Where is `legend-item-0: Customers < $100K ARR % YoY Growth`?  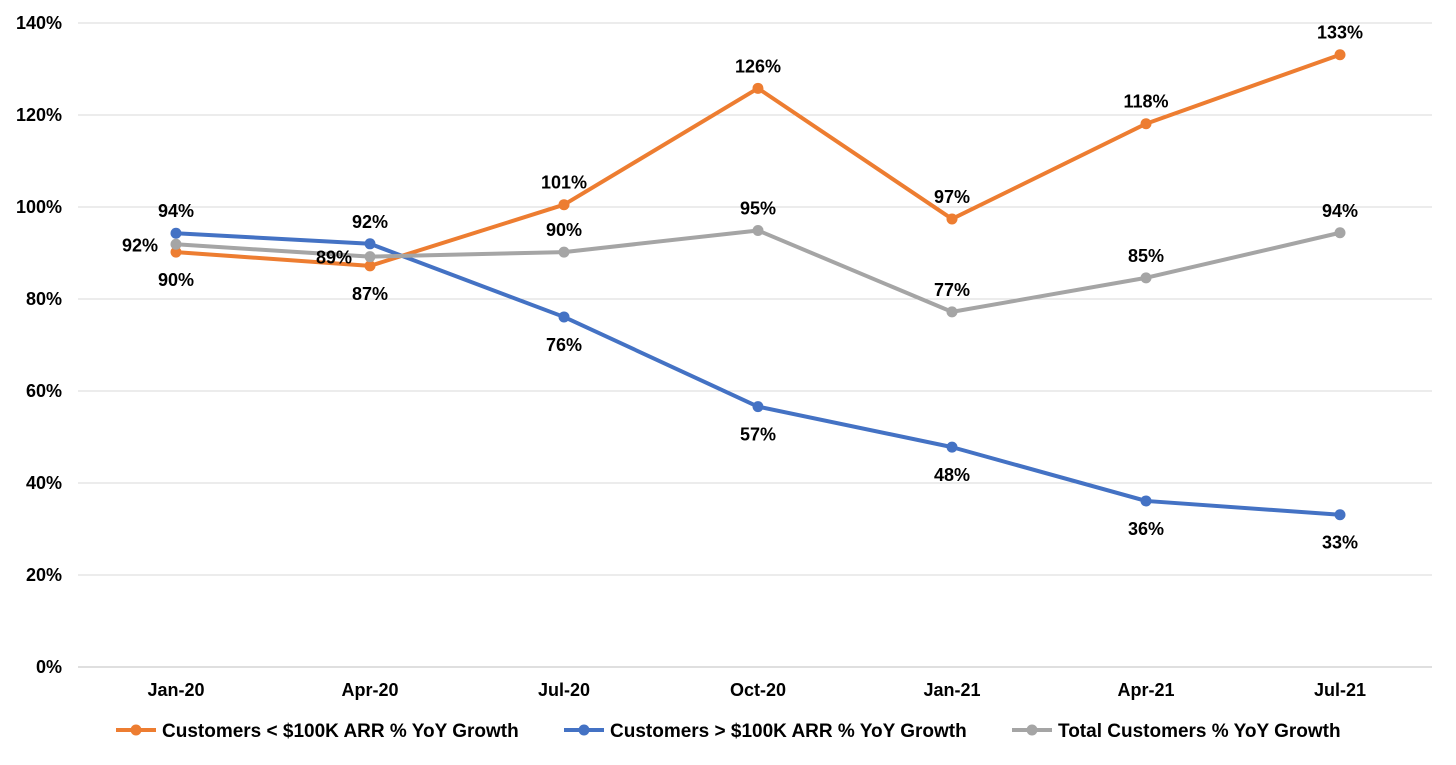 legend-item-0: Customers < $100K ARR % YoY Growth is located at coordinates (317, 731).